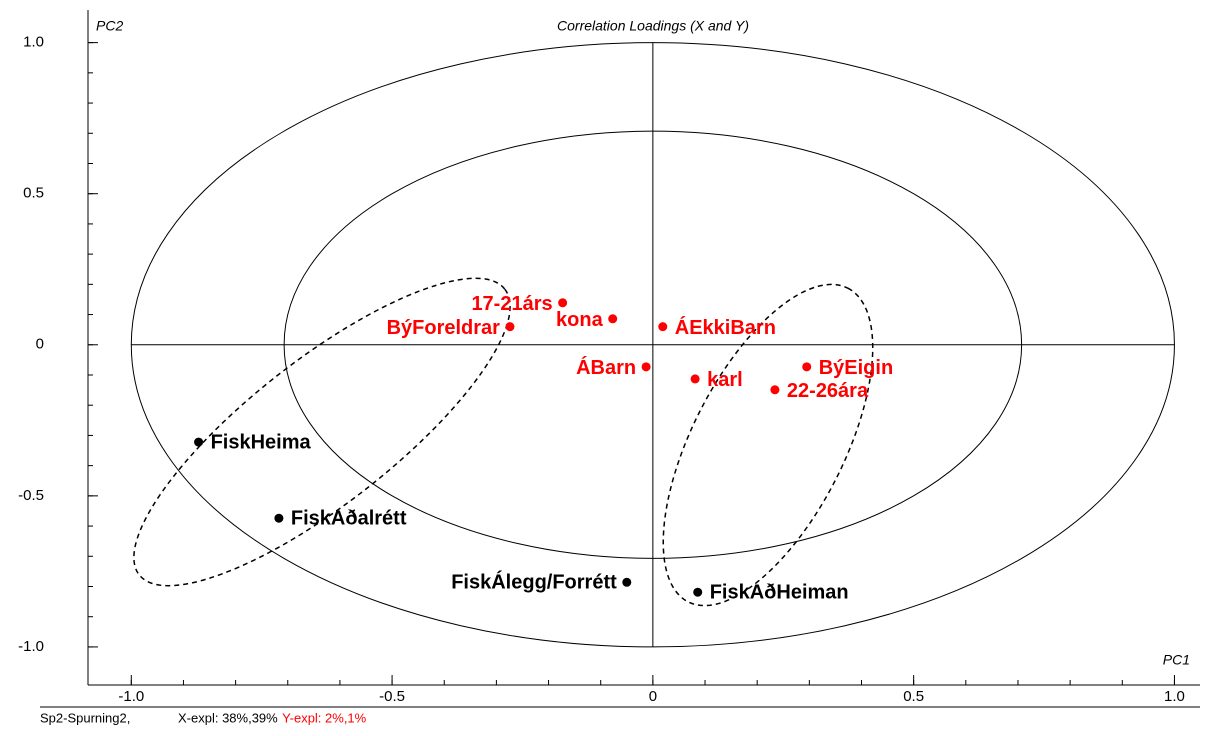 The width and height of the screenshot is (1216, 736). Describe the element at coordinates (1174, 696) in the screenshot. I see `x-tick-label: 1.0` at that location.